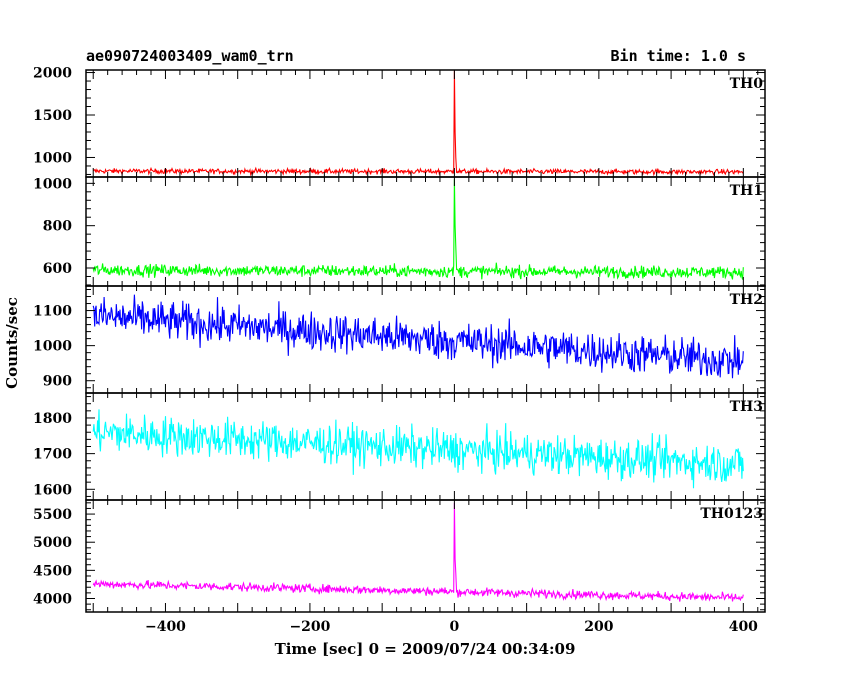 The width and height of the screenshot is (850, 680). What do you see at coordinates (425, 649) in the screenshot?
I see `x-axis-label: Time [sec] 0 = 2009/07/24 00:34:09` at bounding box center [425, 649].